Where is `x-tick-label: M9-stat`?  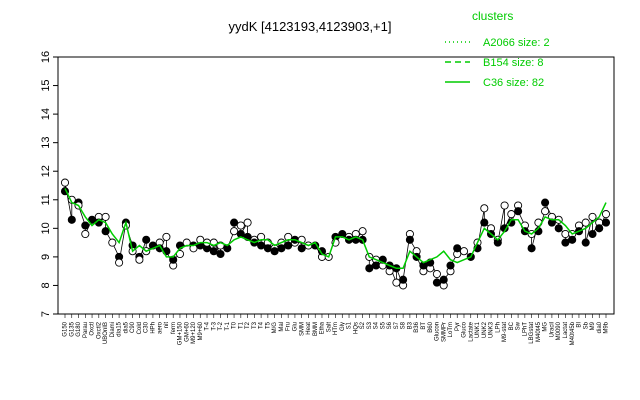 x-tick-label: M9-stat is located at coordinates (505, 332).